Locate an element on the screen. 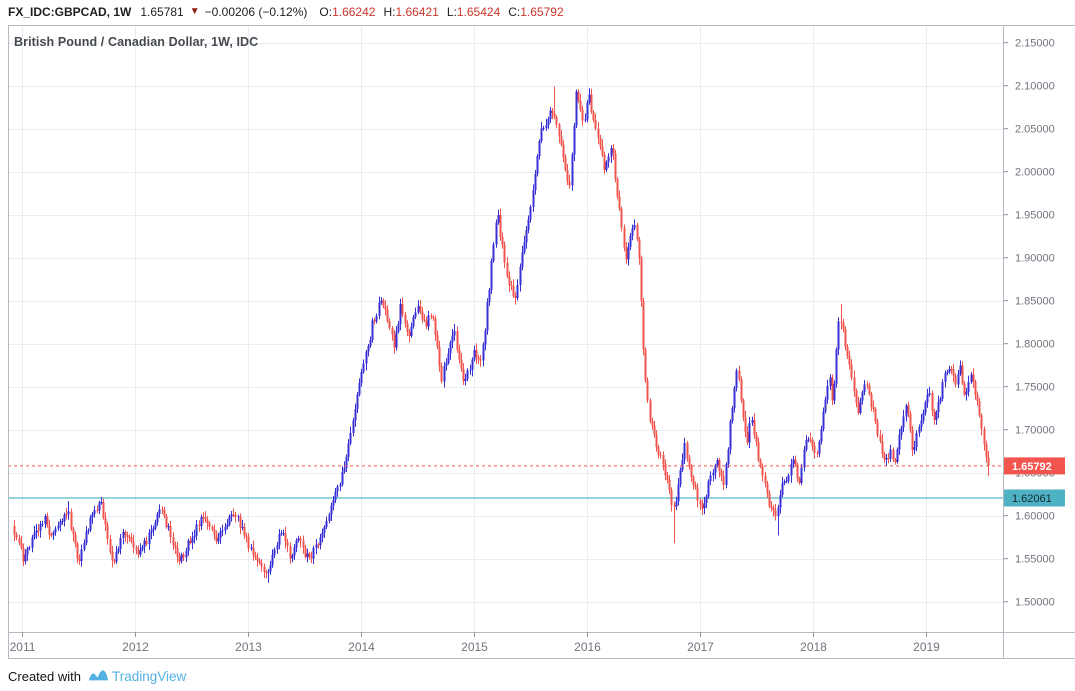 The image size is (1075, 691). symbol-name: FX_IDC:GBPCAD, 1W is located at coordinates (70, 12).